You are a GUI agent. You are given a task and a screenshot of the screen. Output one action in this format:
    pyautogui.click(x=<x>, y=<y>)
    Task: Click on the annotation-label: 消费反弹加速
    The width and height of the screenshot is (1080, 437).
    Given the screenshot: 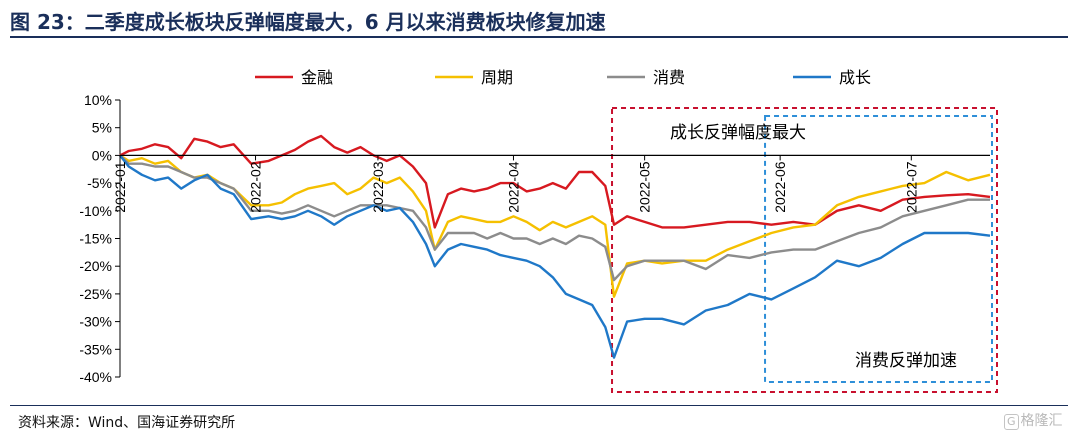 What is the action you would take?
    pyautogui.click(x=906, y=361)
    